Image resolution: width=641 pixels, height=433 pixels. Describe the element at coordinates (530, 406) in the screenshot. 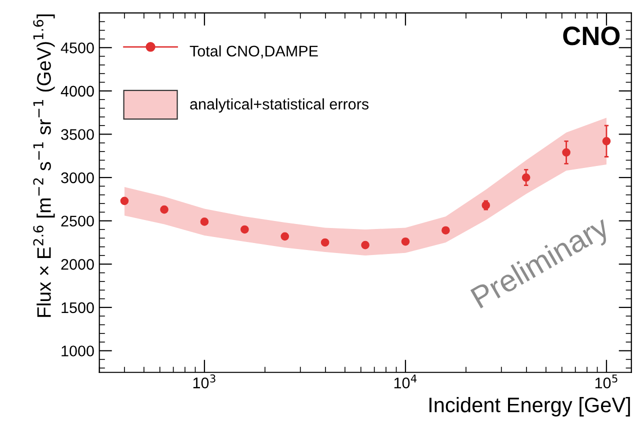

I see `x-axis-title: Incident Energy [GeV]` at that location.